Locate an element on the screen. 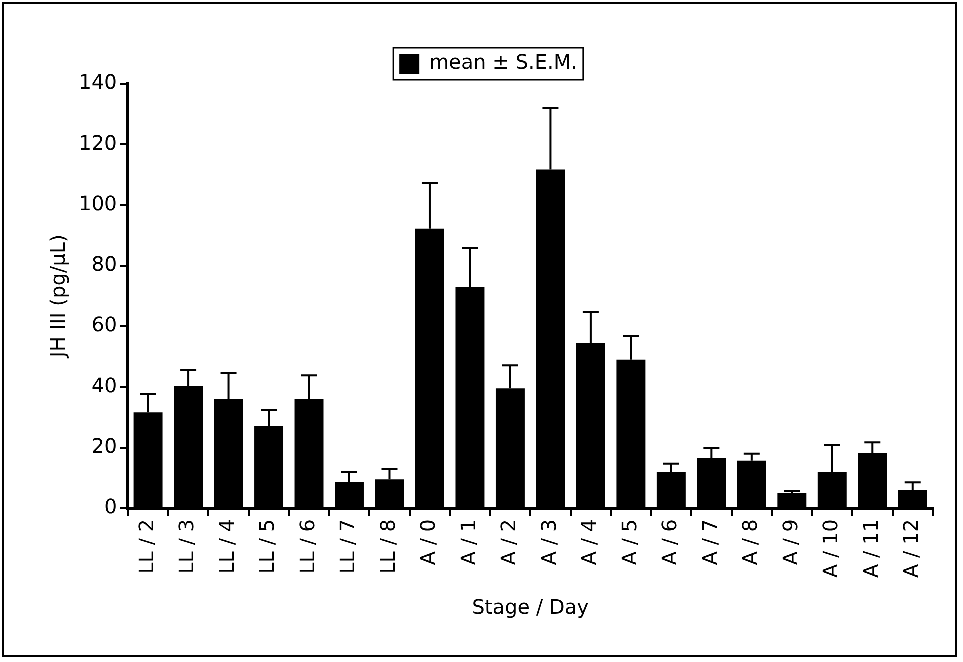 The height and width of the screenshot is (662, 963). x-tick-label: LL / 8 is located at coordinates (388, 546).